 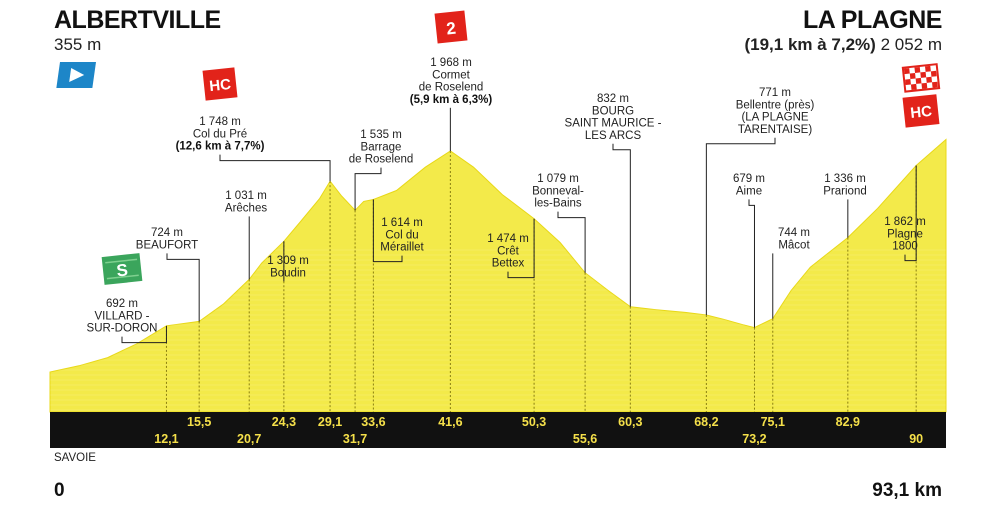 What do you see at coordinates (845, 179) in the screenshot?
I see `waypoint-label-line: 1 336 m` at bounding box center [845, 179].